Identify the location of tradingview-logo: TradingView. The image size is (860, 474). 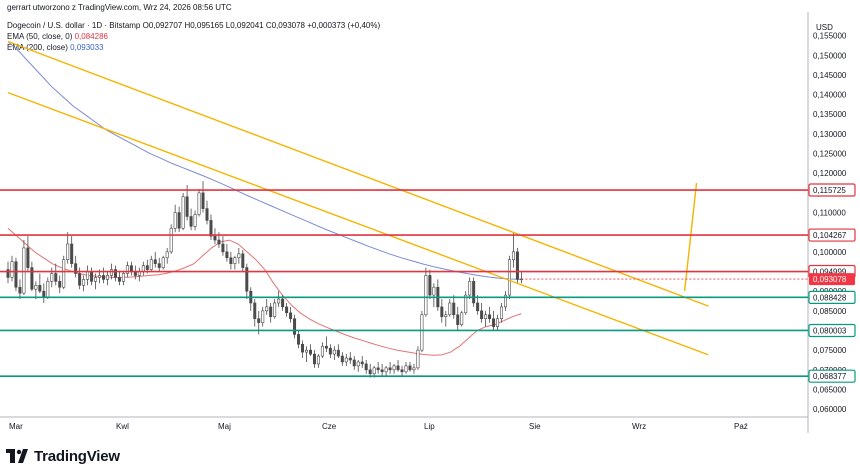
(63, 456).